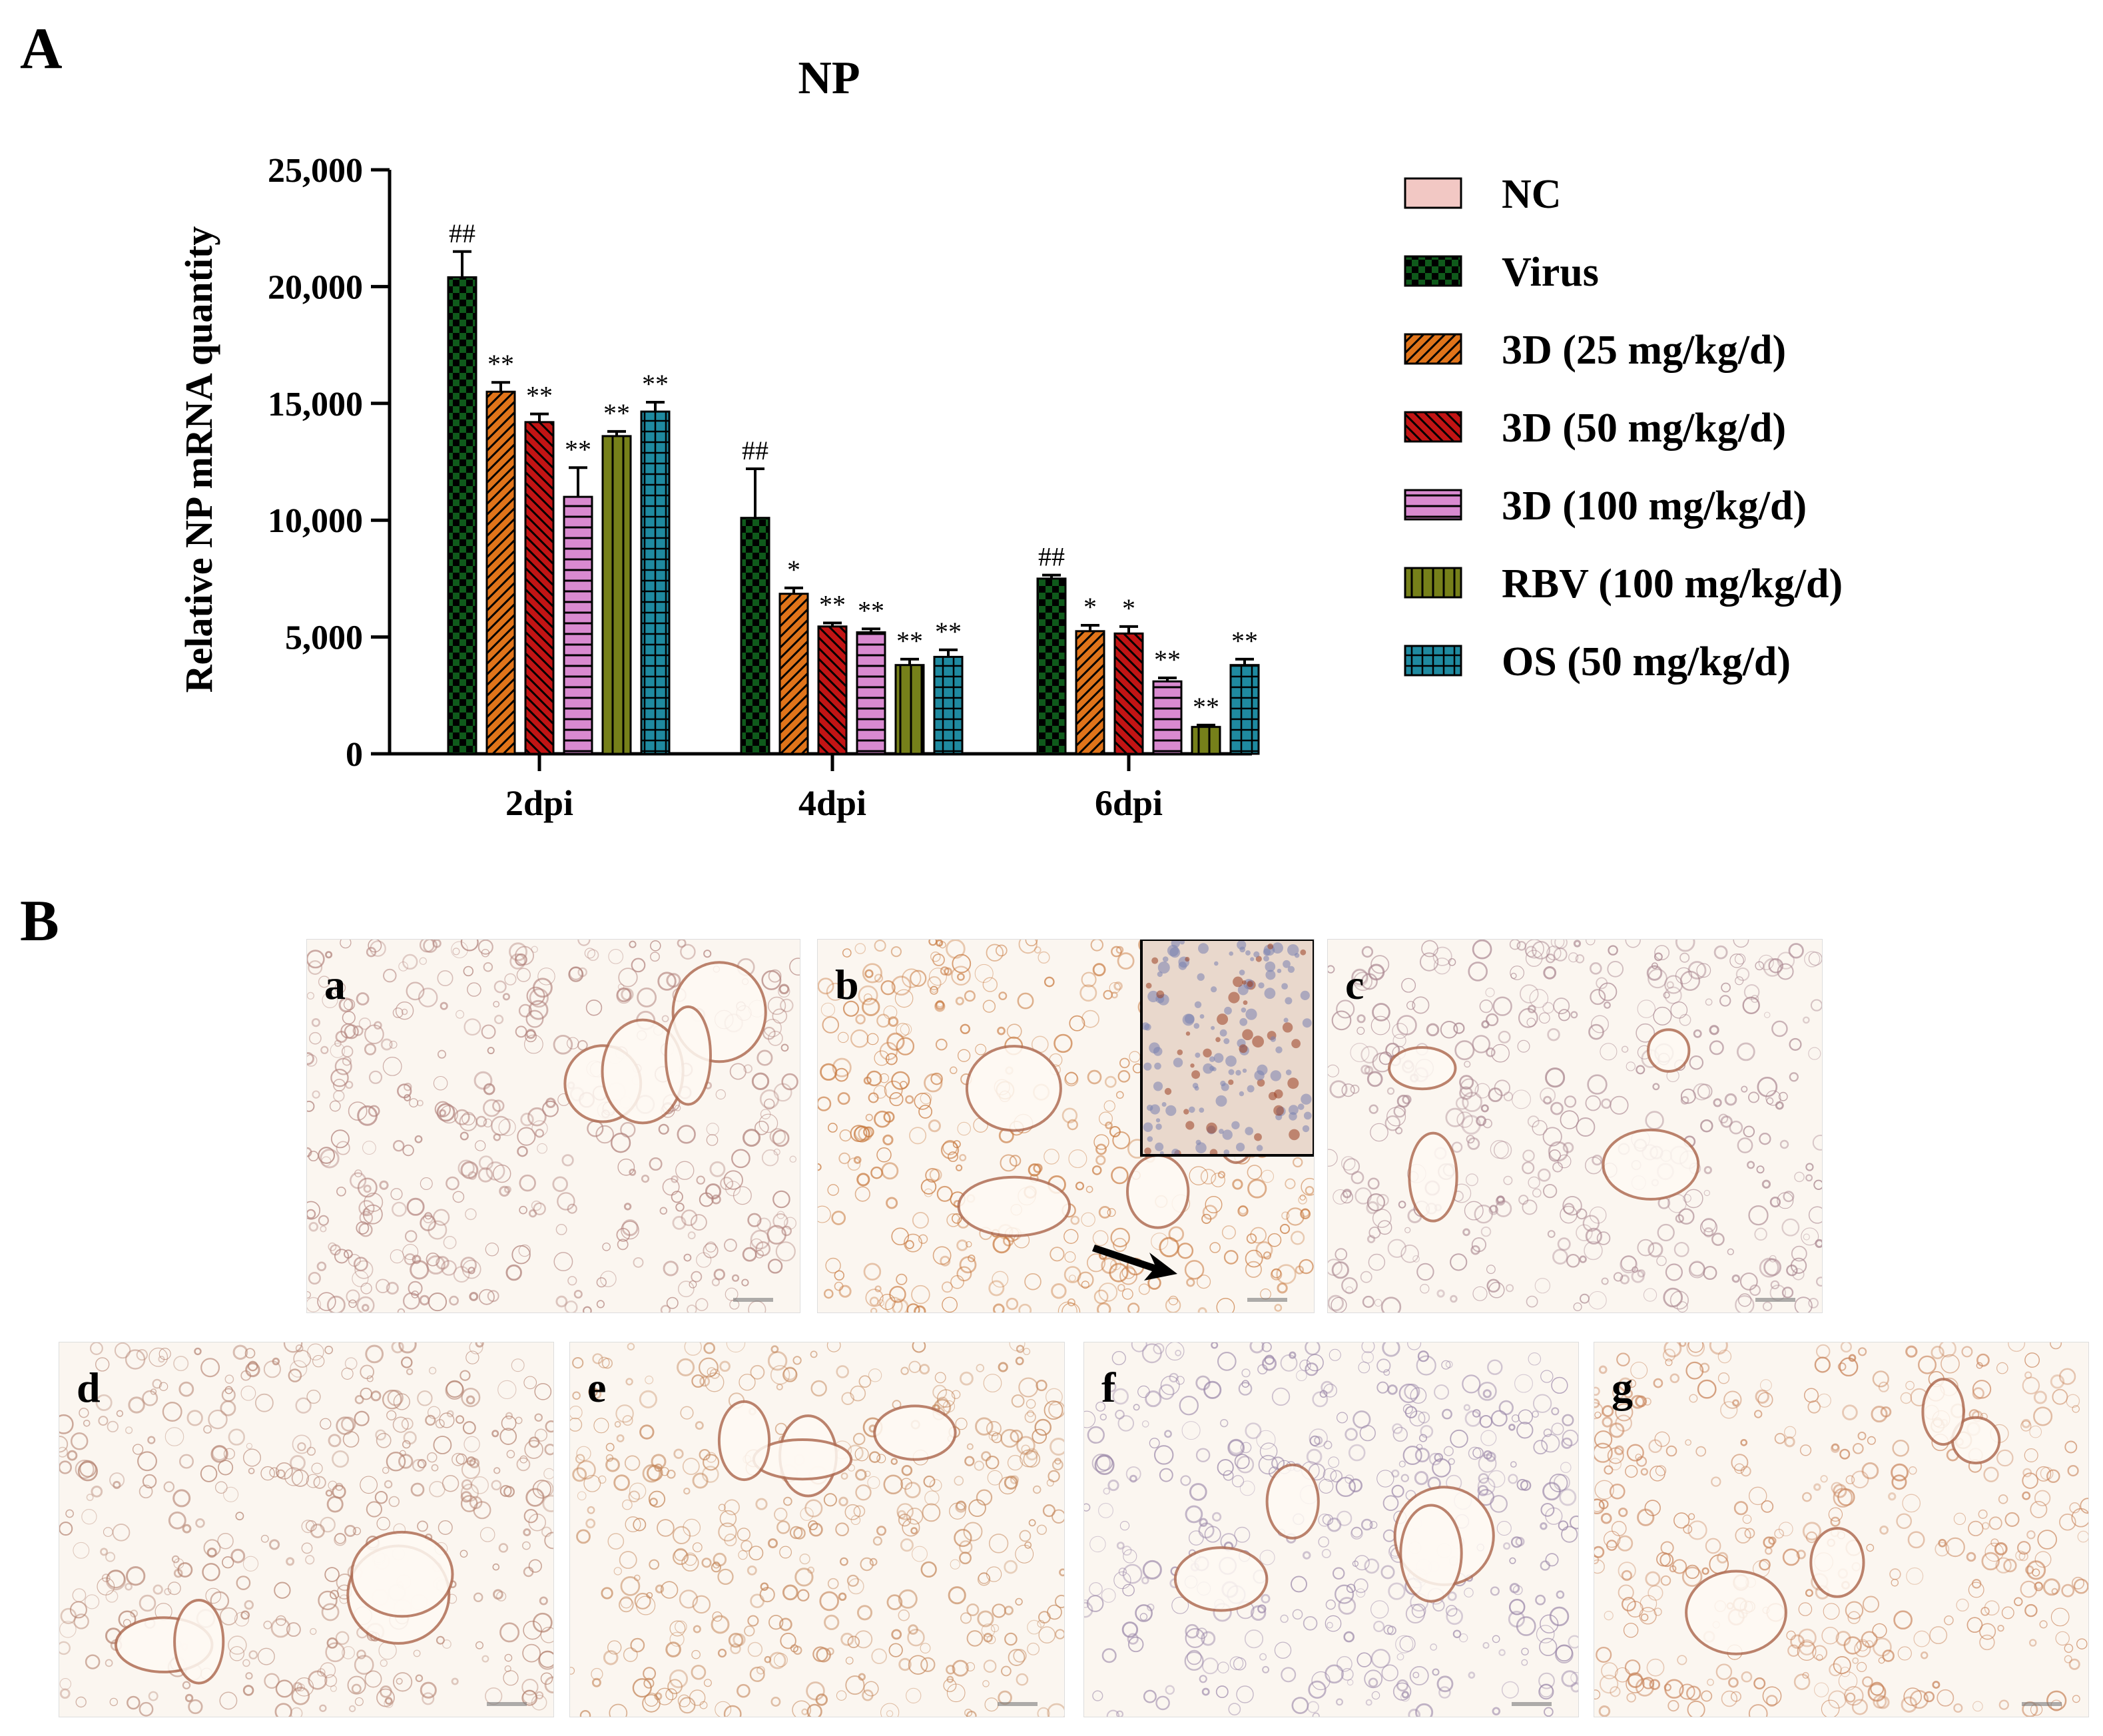 Image resolution: width=2103 pixels, height=1736 pixels. Describe the element at coordinates (198, 459) in the screenshot. I see `y-axis-label: Relative NP mRNA quantity` at that location.